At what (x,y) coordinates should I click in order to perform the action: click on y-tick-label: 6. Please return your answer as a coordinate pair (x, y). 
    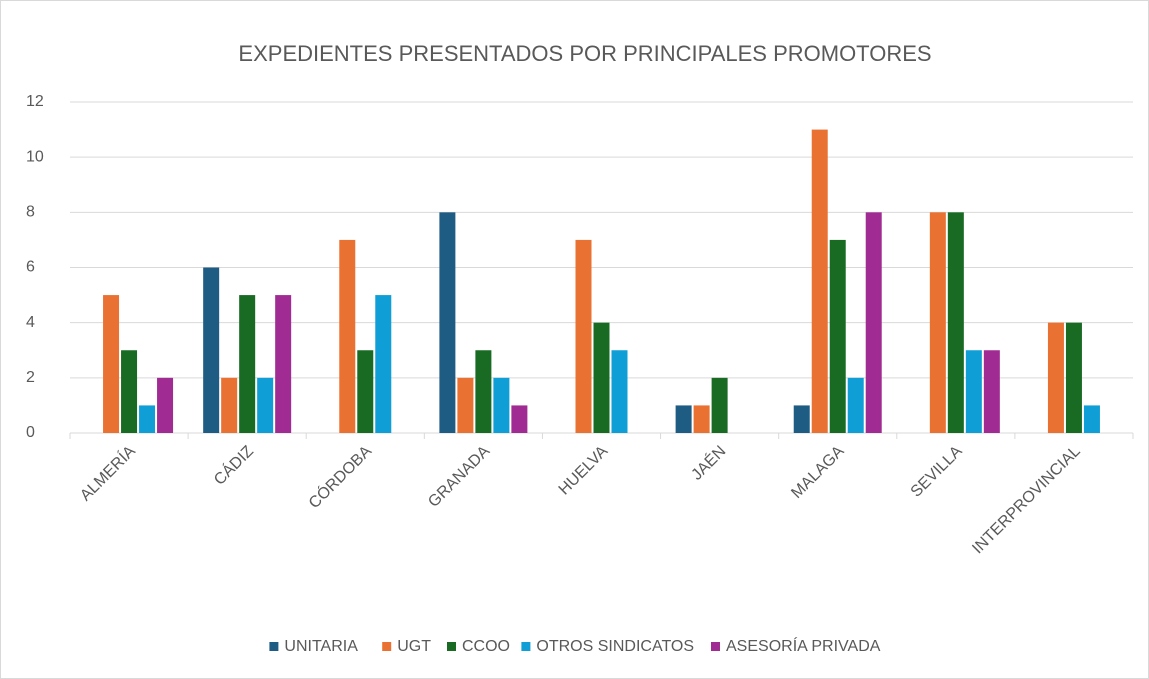
    Looking at the image, I should click on (30, 267).